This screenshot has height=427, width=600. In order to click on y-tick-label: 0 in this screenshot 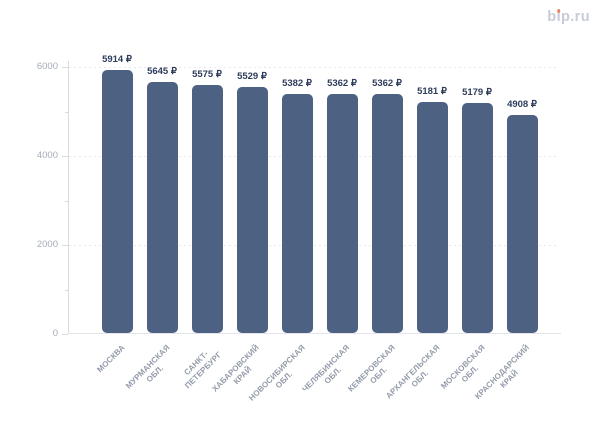, I will do `click(55, 333)`.